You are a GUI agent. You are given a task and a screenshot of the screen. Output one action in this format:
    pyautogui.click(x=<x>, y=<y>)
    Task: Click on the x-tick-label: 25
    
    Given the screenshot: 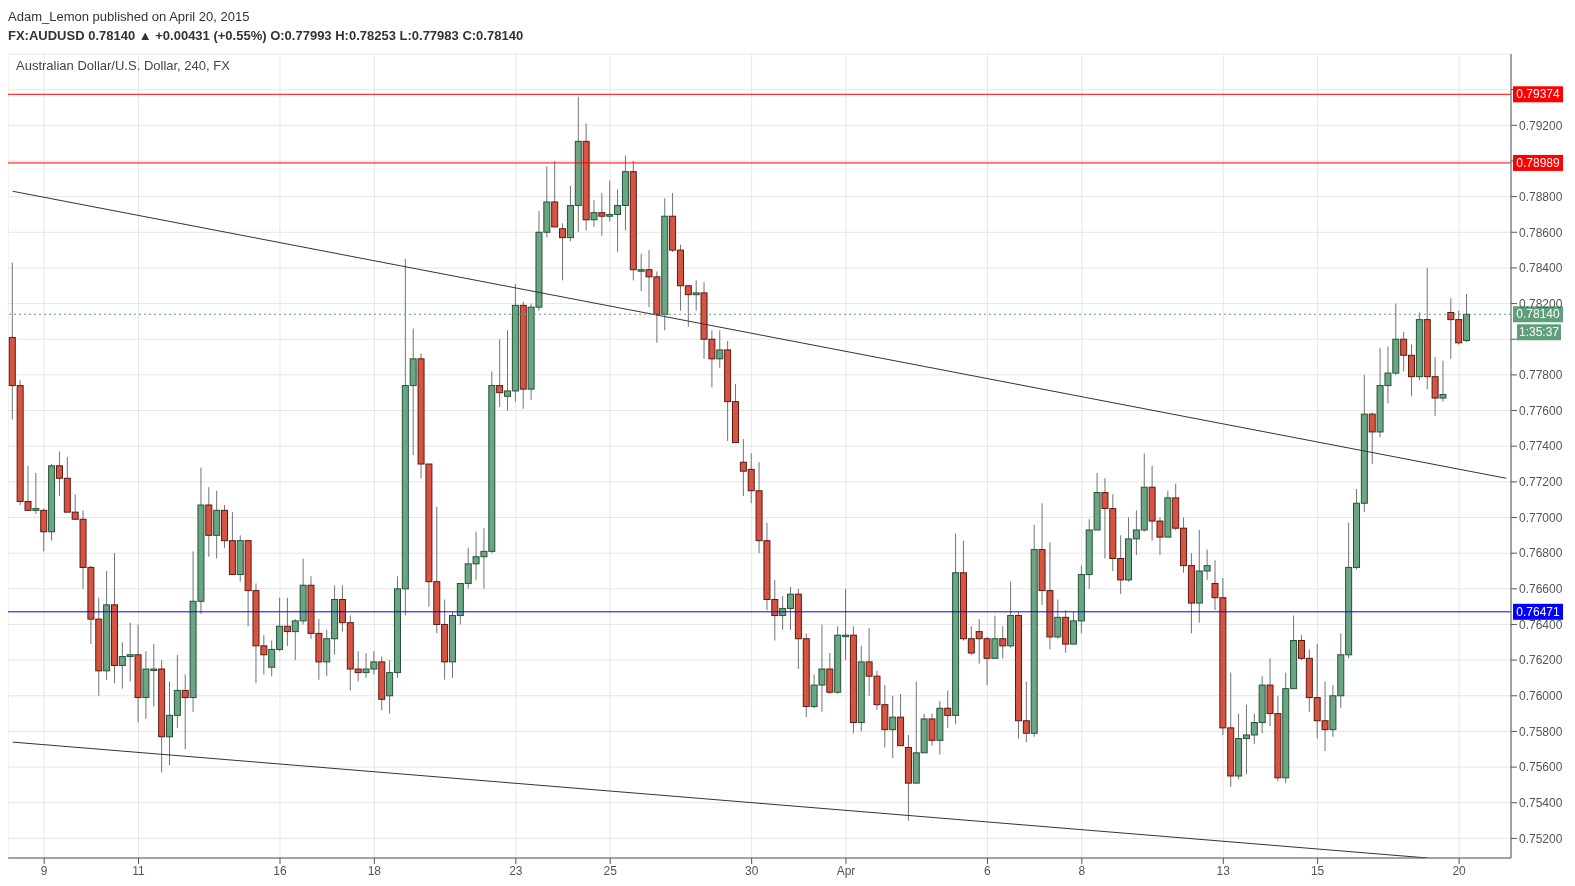 What is the action you would take?
    pyautogui.click(x=610, y=870)
    